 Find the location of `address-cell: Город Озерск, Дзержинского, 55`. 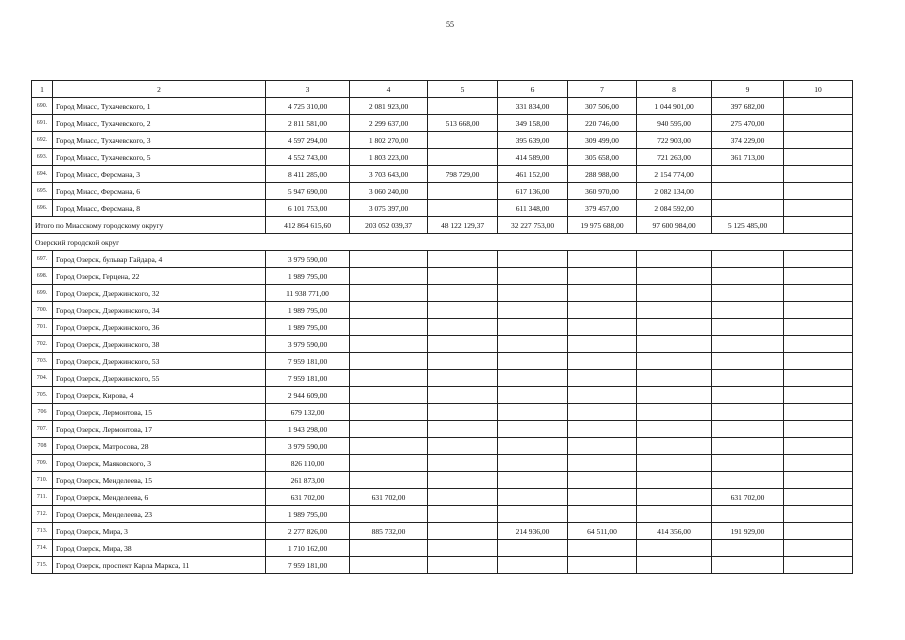

address-cell: Город Озерск, Дзержинского, 55 is located at coordinates (159, 378).